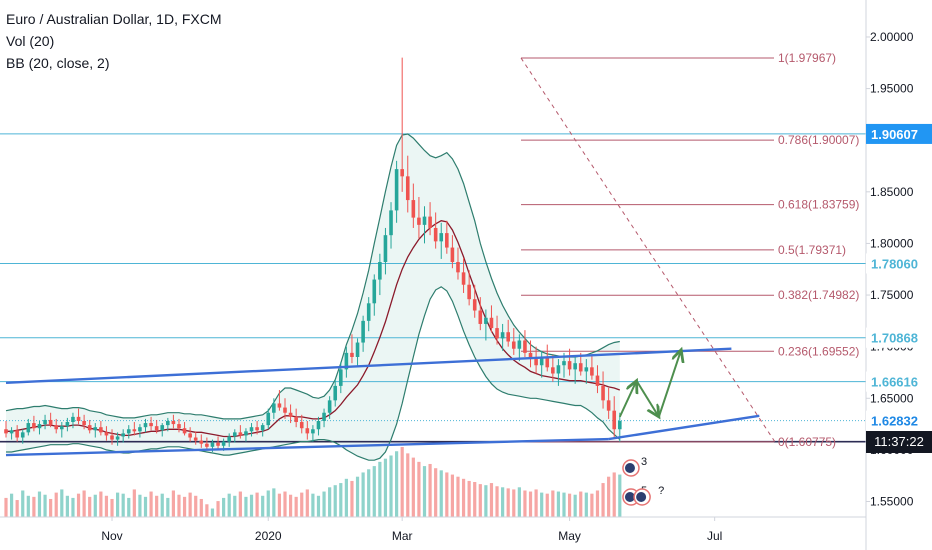 This screenshot has width=932, height=550. What do you see at coordinates (647, 398) in the screenshot?
I see `projection-arrow` at bounding box center [647, 398].